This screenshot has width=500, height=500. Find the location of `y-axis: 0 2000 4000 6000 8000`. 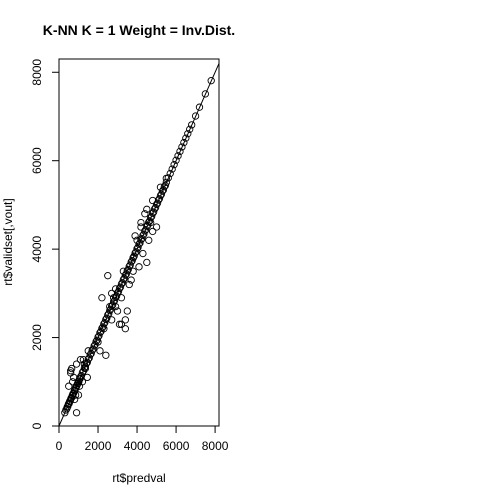

y-axis: 0 2000 4000 6000 8000 is located at coordinates (45, 244).